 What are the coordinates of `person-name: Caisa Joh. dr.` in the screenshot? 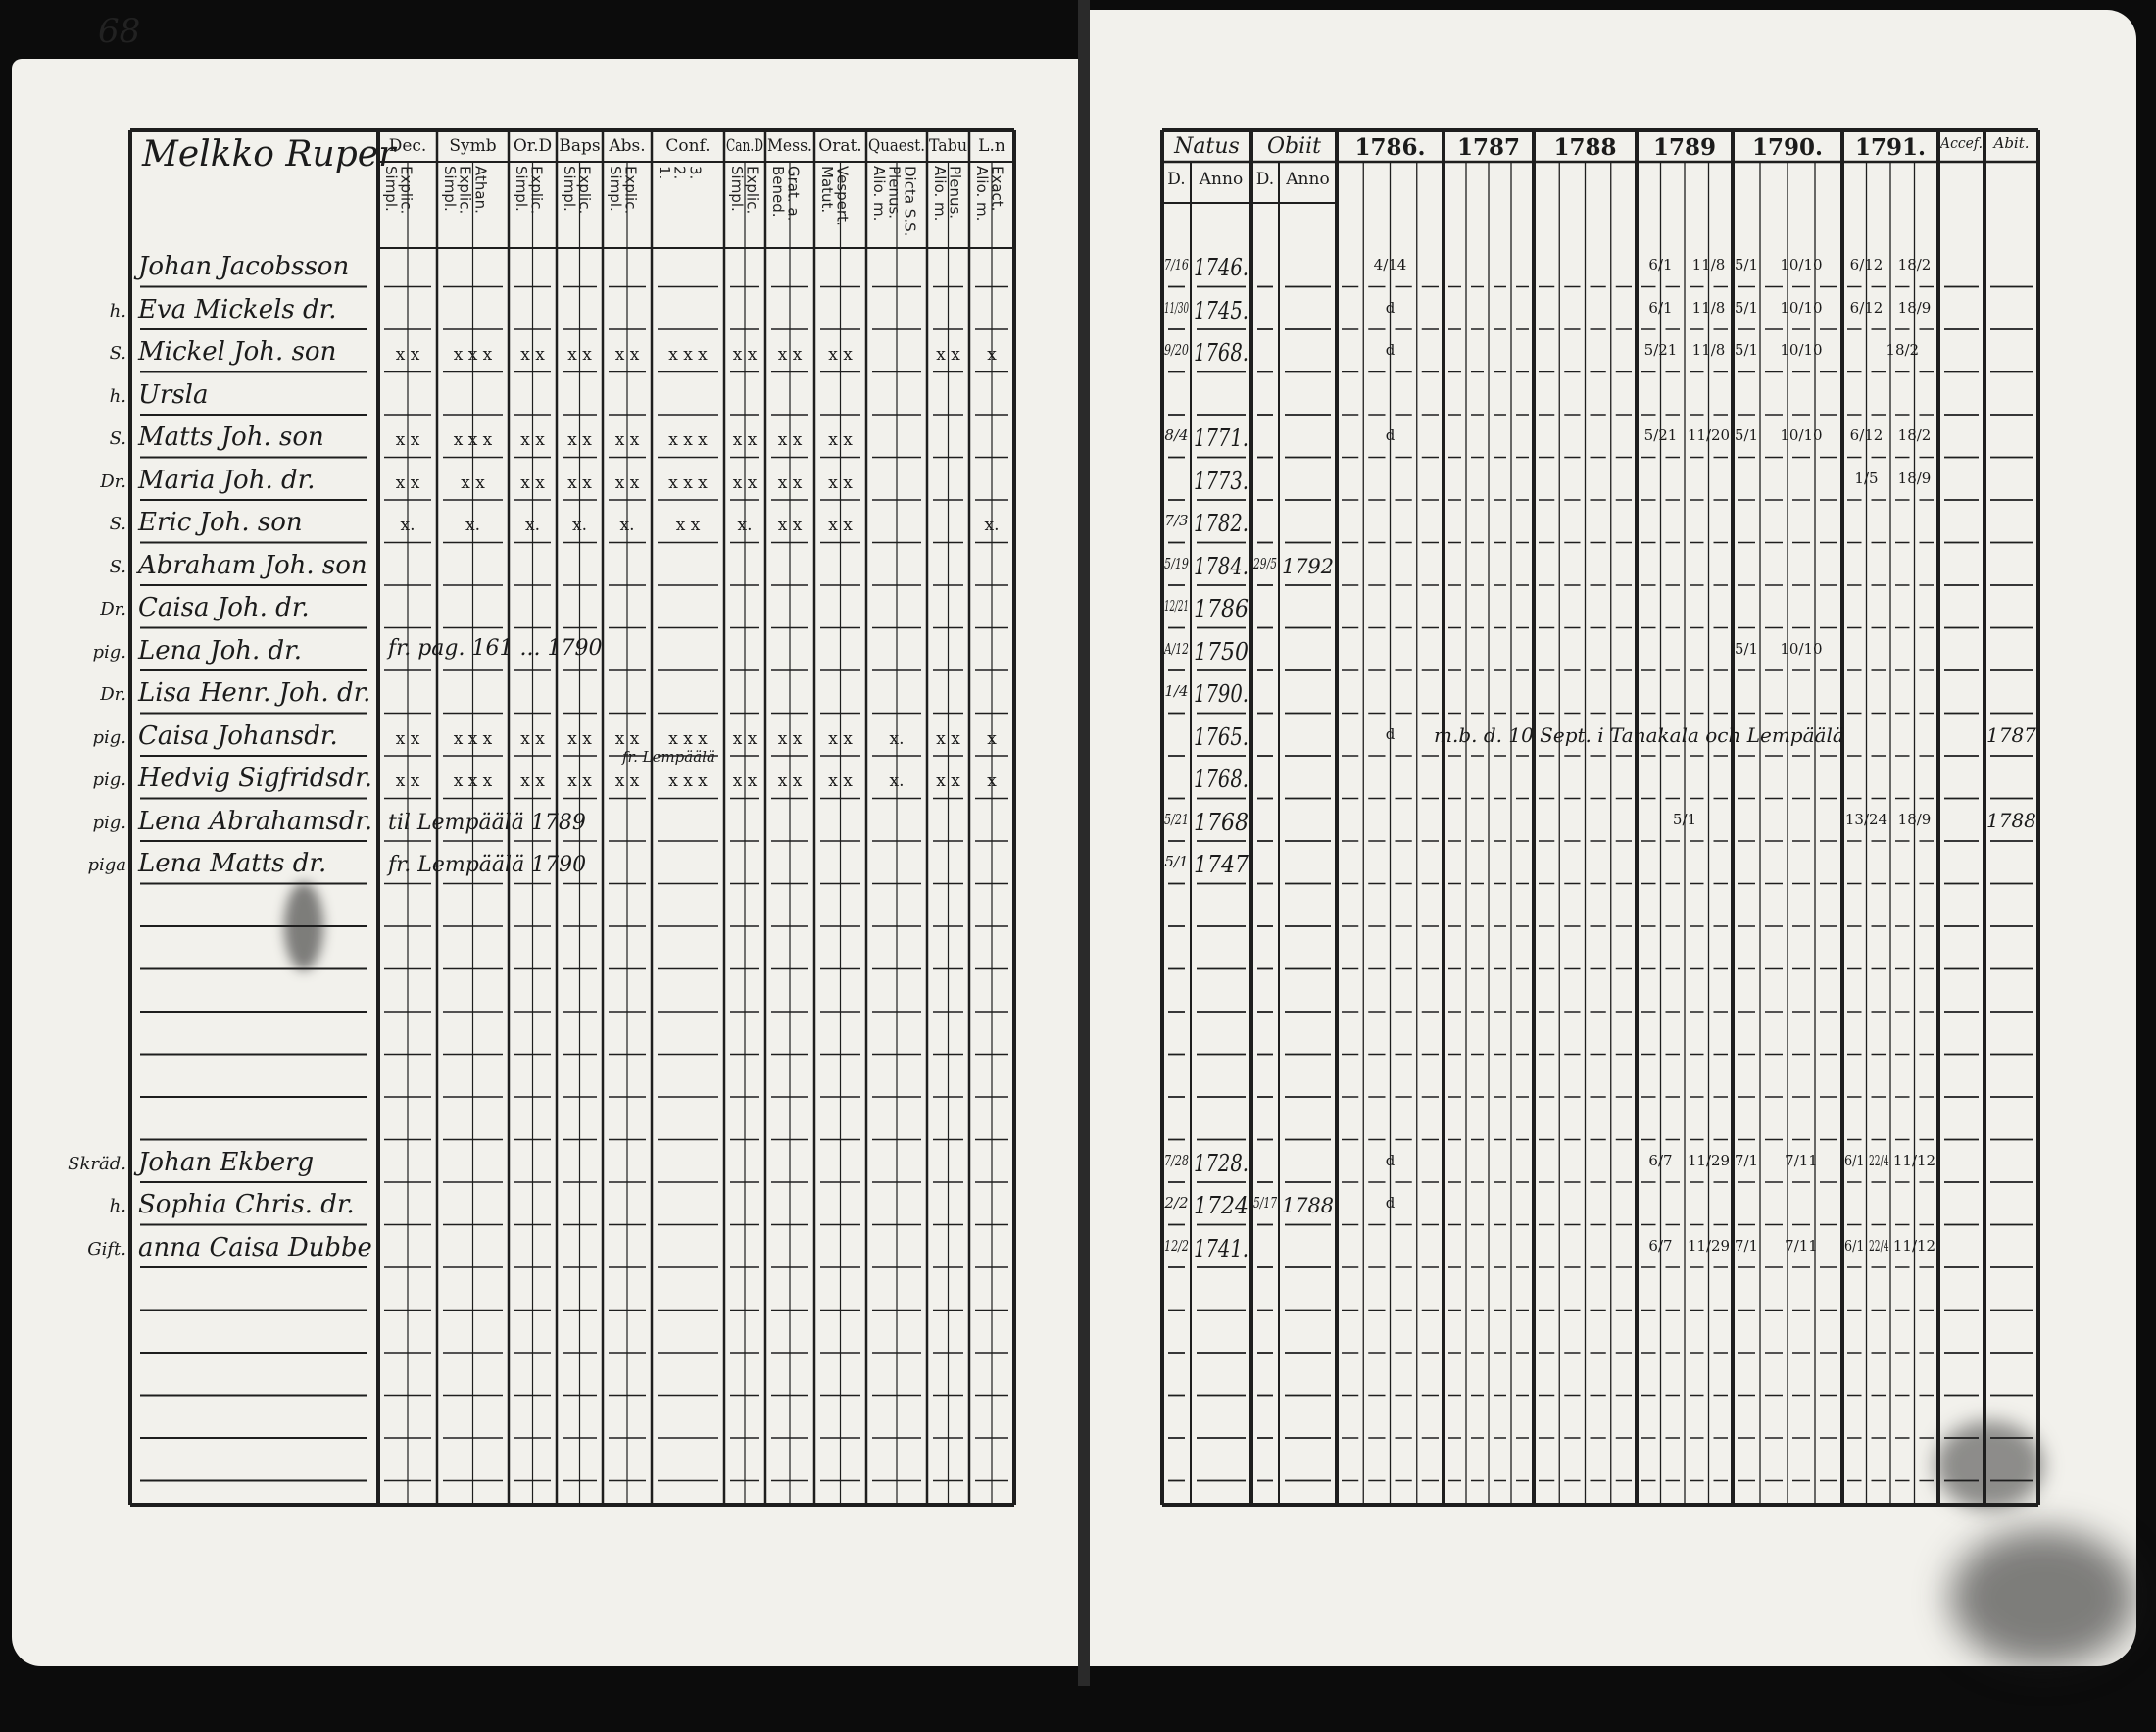 It's located at (224, 608).